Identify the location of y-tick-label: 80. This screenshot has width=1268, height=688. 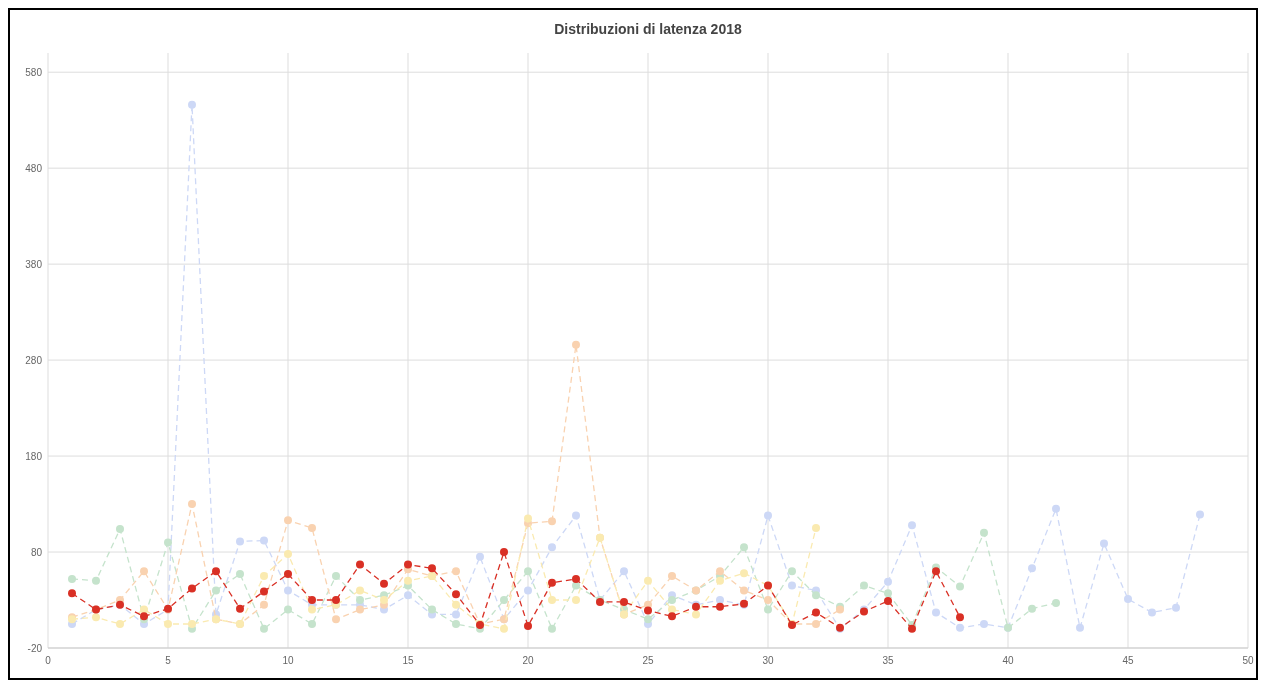
(36, 552).